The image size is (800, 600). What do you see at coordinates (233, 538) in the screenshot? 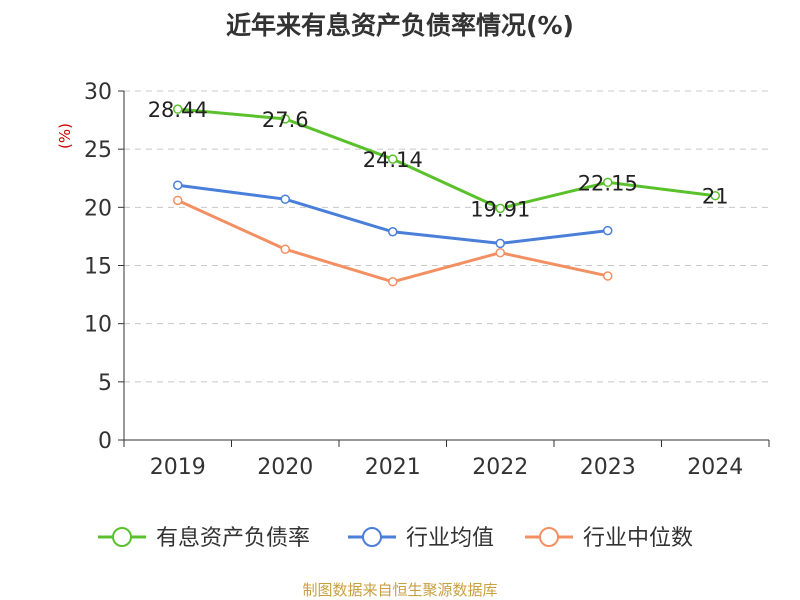
I see `legend-label: 有息资产负债率` at bounding box center [233, 538].